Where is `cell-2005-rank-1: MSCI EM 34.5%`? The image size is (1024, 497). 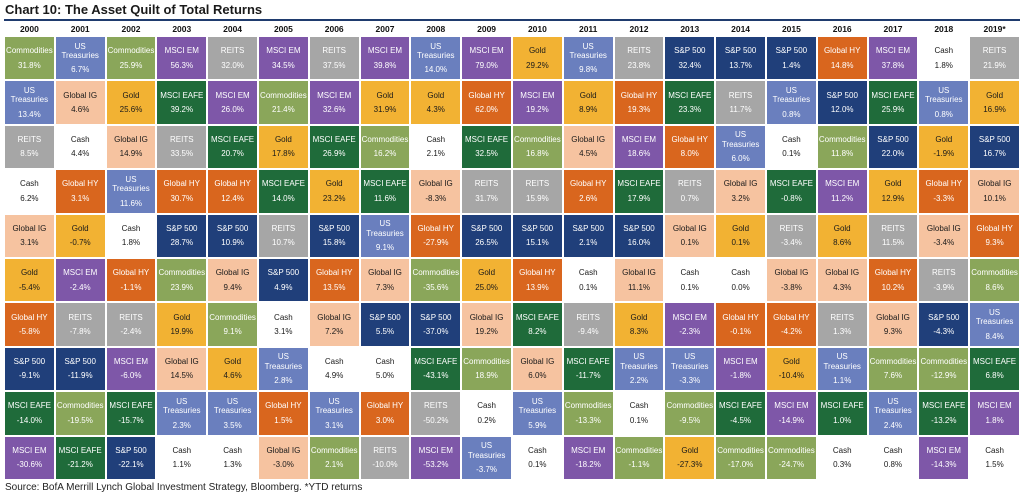 cell-2005-rank-1: MSCI EM 34.5% is located at coordinates (283, 58).